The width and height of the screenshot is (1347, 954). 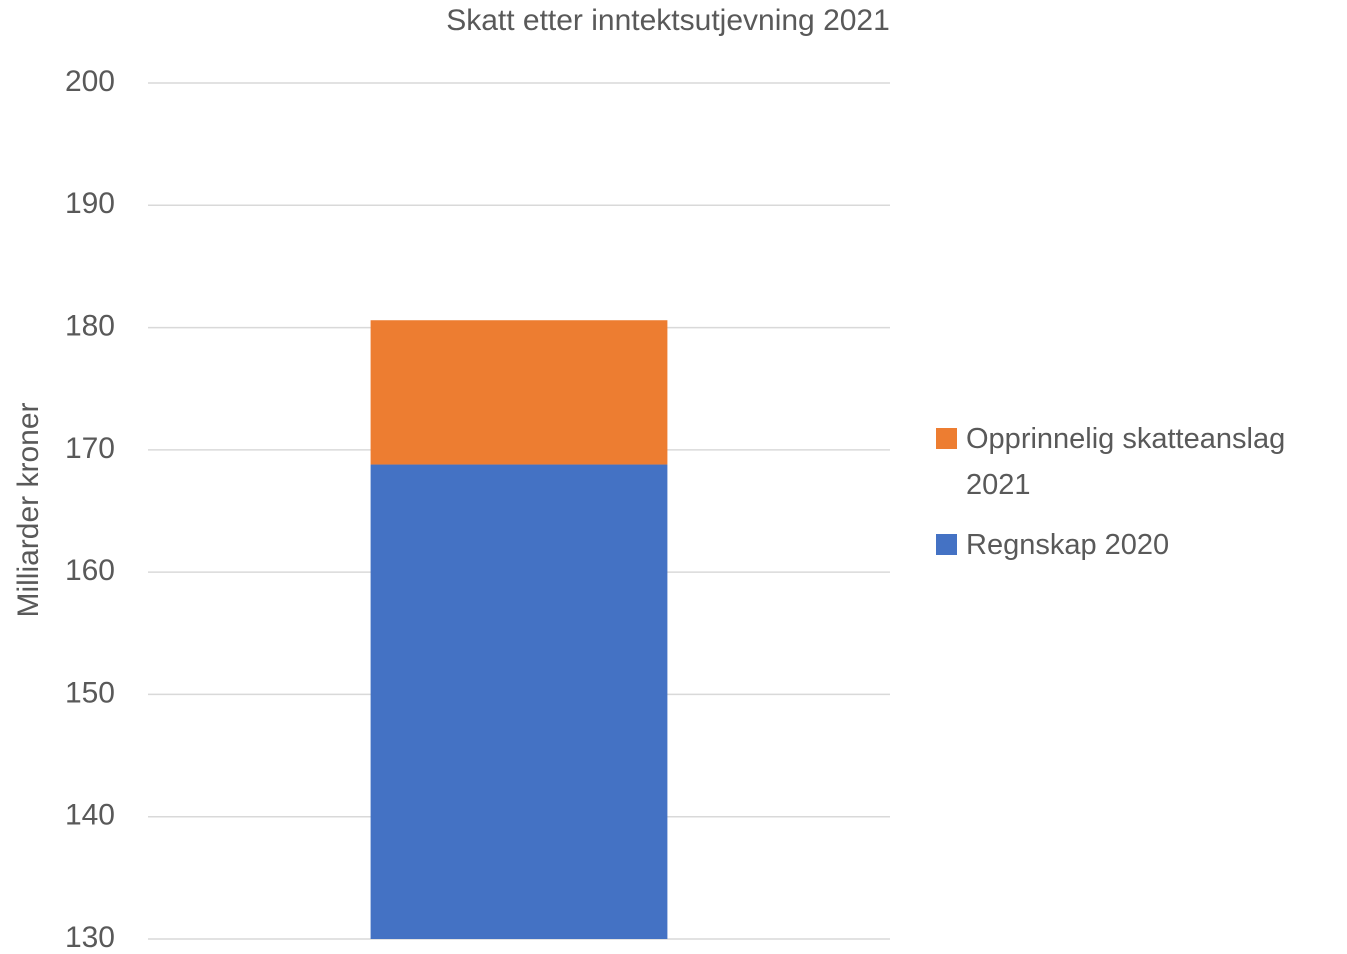 I want to click on y-tick-label: 150, so click(x=90, y=692).